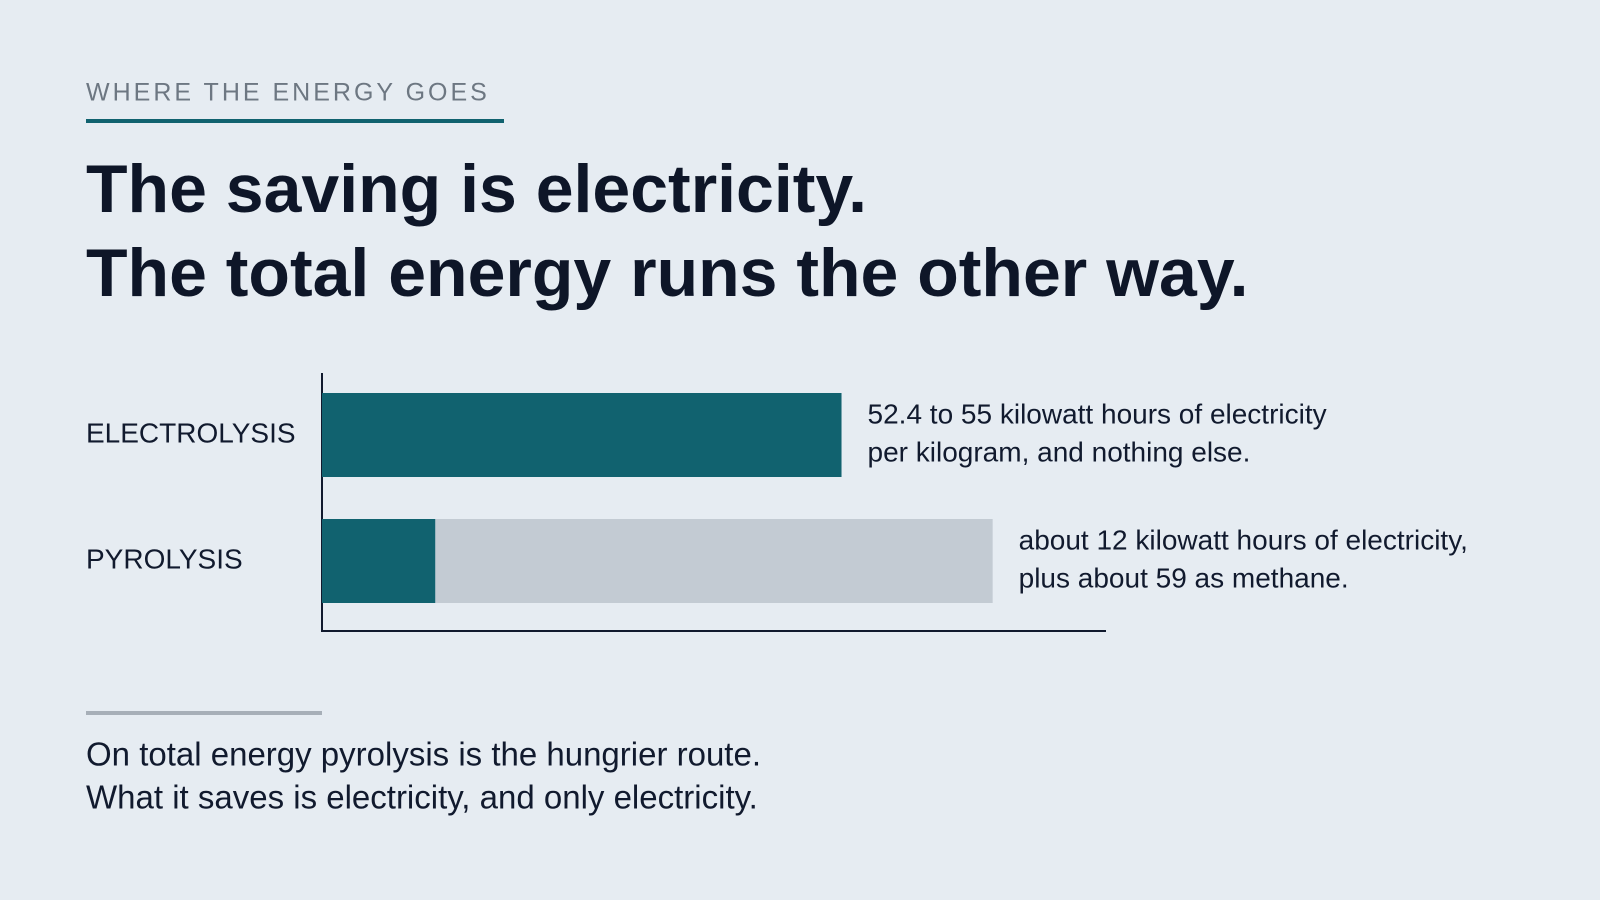 This screenshot has height=900, width=1600. Describe the element at coordinates (164, 558) in the screenshot. I see `category-label: PYROLYSIS` at that location.